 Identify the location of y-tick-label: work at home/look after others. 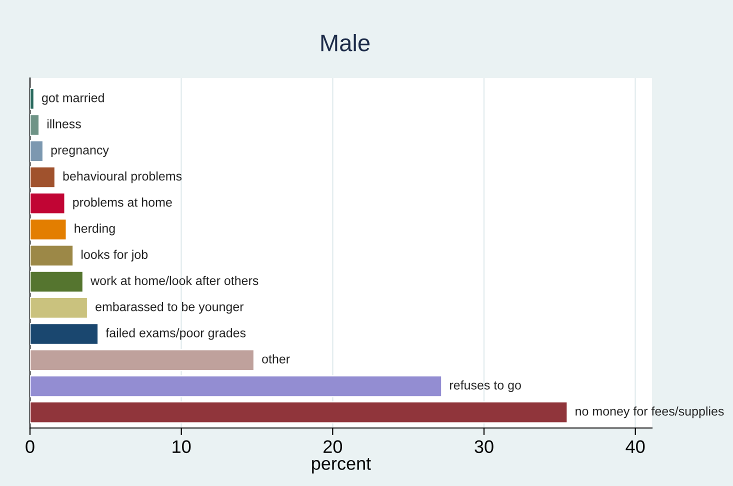
(174, 281).